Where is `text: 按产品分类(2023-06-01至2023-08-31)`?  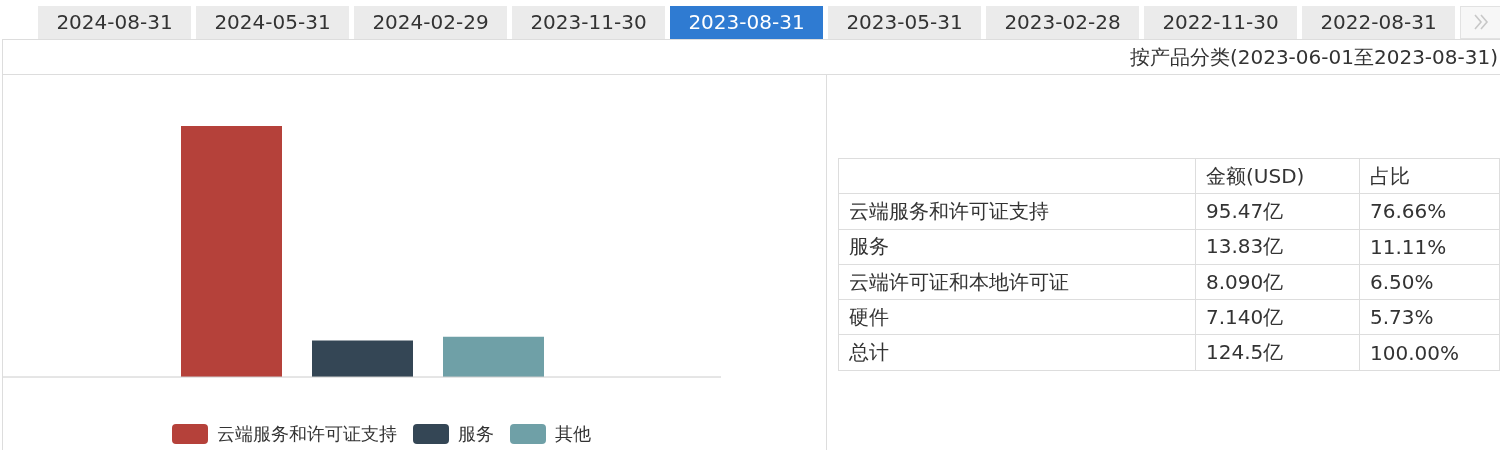 text: 按产品分类(2023-06-01至2023-08-31) is located at coordinates (1313, 57).